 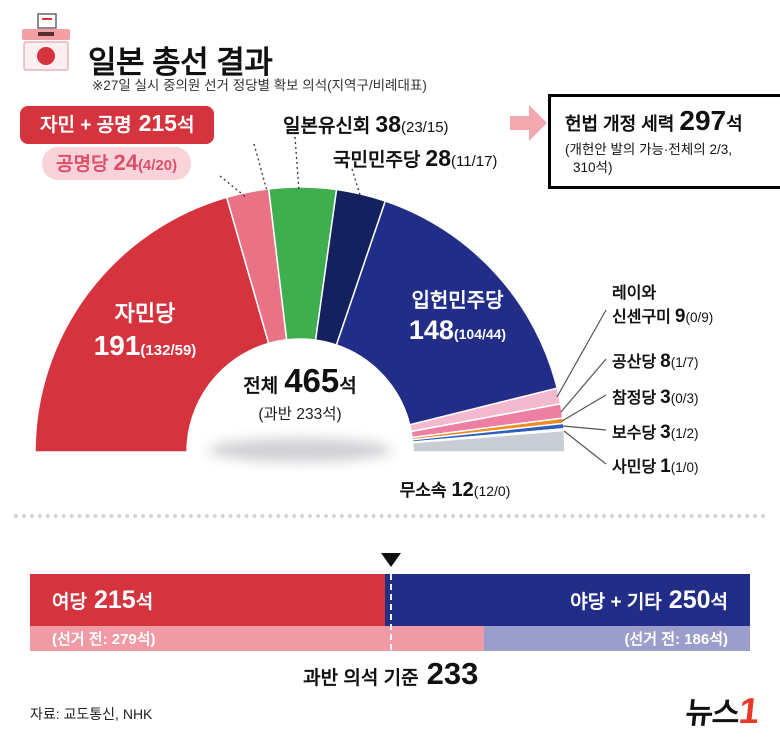 What do you see at coordinates (86, 125) in the screenshot?
I see `coalition-label: 자민 + 공명` at bounding box center [86, 125].